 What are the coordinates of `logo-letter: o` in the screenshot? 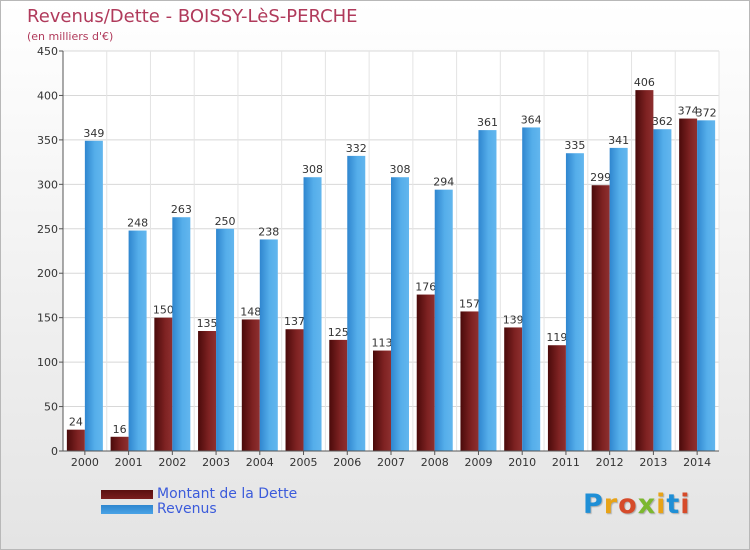 It's located at (628, 504).